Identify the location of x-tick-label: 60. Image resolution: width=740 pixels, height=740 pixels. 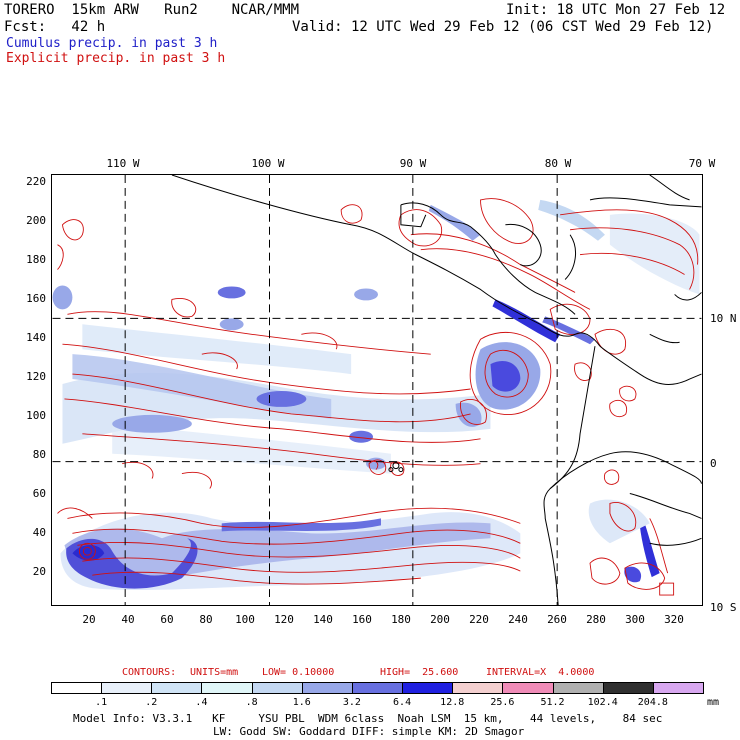
(167, 619).